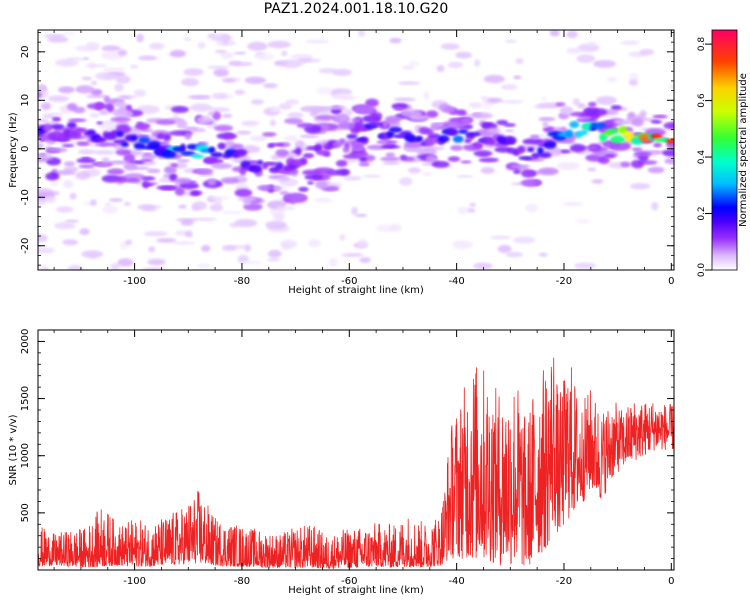 This screenshot has height=600, width=750. I want to click on x-tick-label: -80, so click(242, 581).